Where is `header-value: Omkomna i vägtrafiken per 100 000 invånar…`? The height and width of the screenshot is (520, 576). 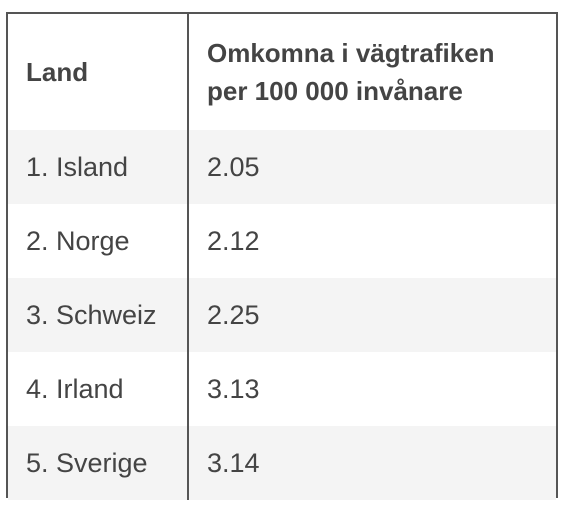 header-value: Omkomna i vägtrafiken per 100 000 invånar… is located at coordinates (372, 72).